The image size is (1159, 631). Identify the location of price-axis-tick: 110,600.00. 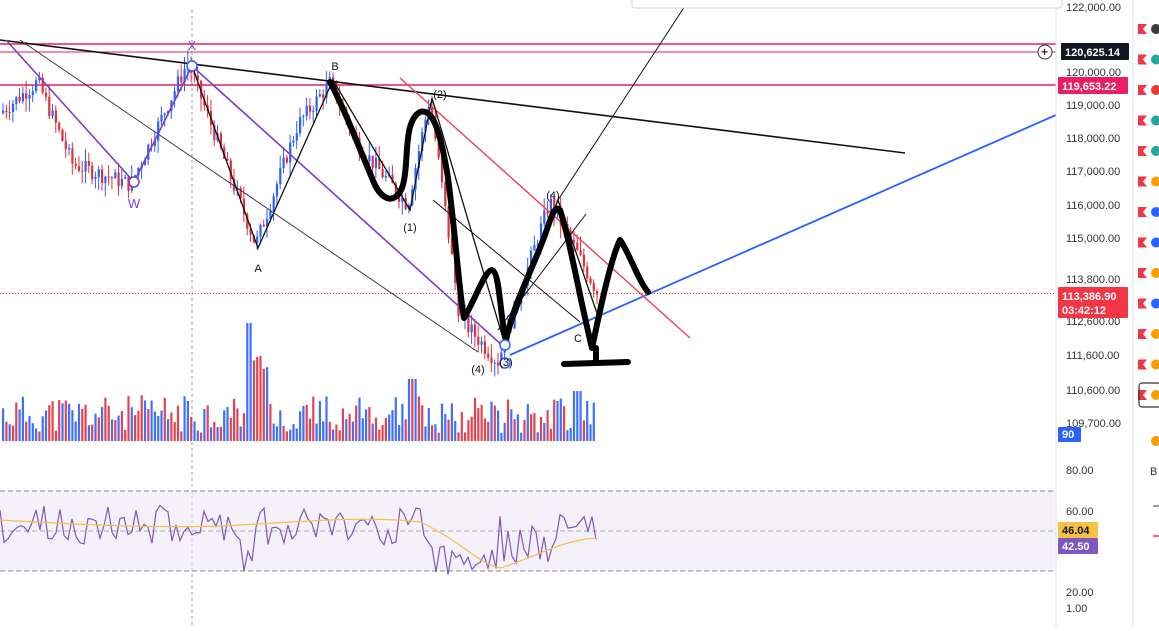
(1093, 391).